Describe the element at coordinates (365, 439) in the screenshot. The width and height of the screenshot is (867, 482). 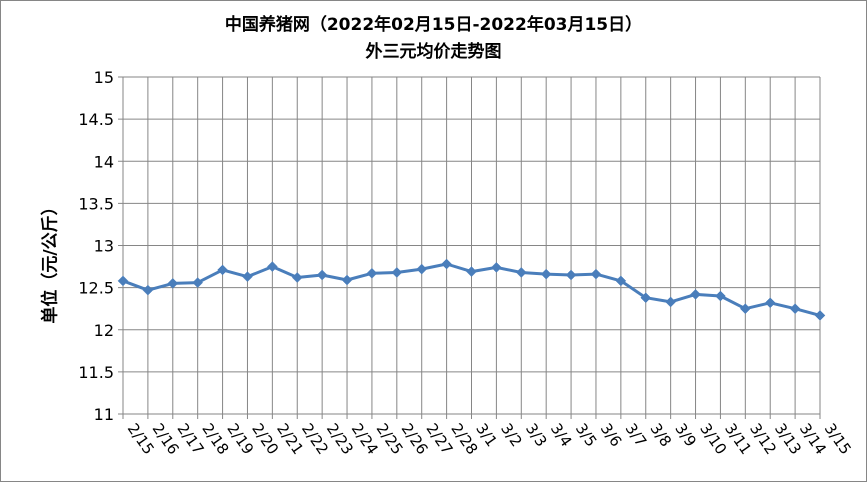
I see `x-tick-label: 2/24` at that location.